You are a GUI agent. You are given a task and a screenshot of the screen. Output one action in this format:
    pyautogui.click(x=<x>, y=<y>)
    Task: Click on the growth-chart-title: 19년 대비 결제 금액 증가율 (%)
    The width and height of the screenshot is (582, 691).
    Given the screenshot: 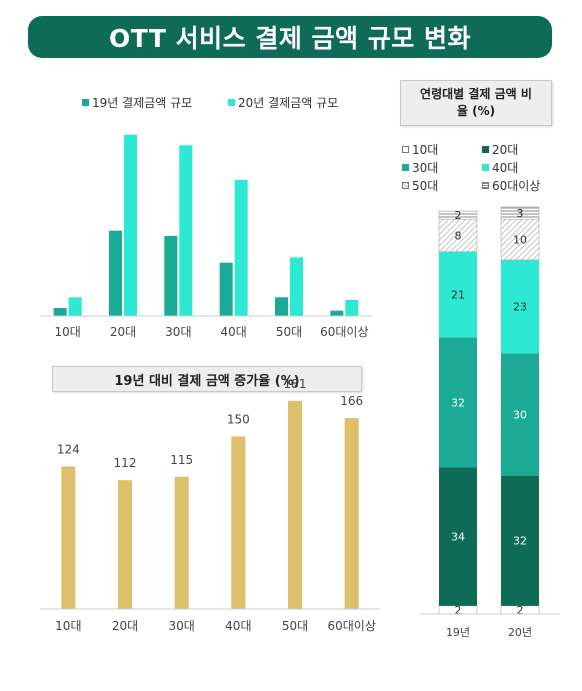 What is the action you would take?
    pyautogui.click(x=207, y=381)
    